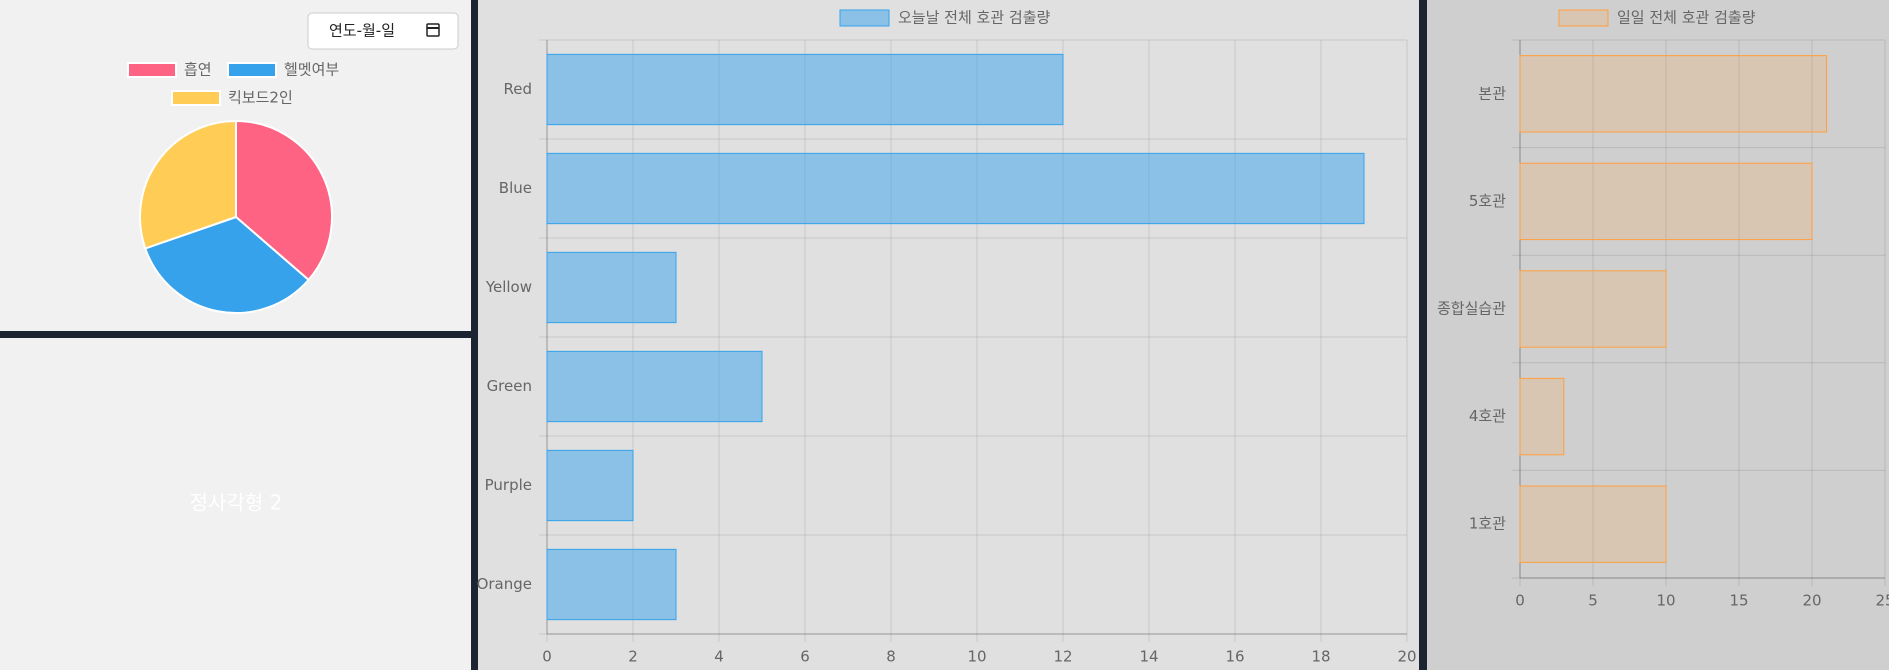 The height and width of the screenshot is (670, 1889). I want to click on y-tick-label: Blue, so click(515, 188).